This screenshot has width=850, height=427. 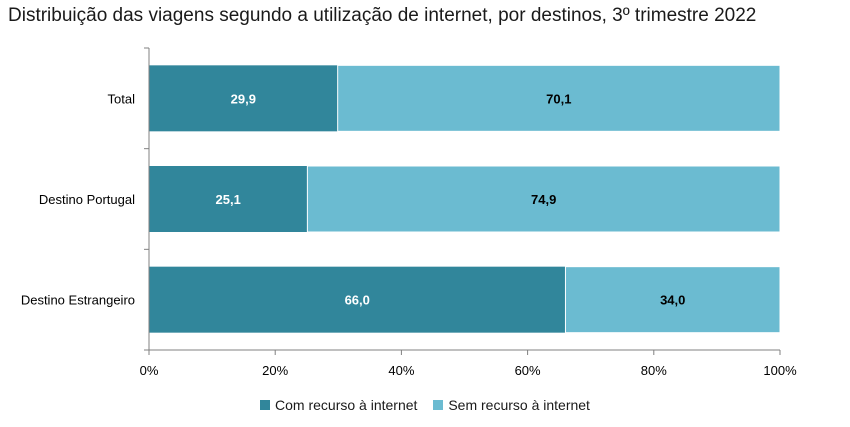 I want to click on legend-swatch-com-recurso, so click(x=265, y=405).